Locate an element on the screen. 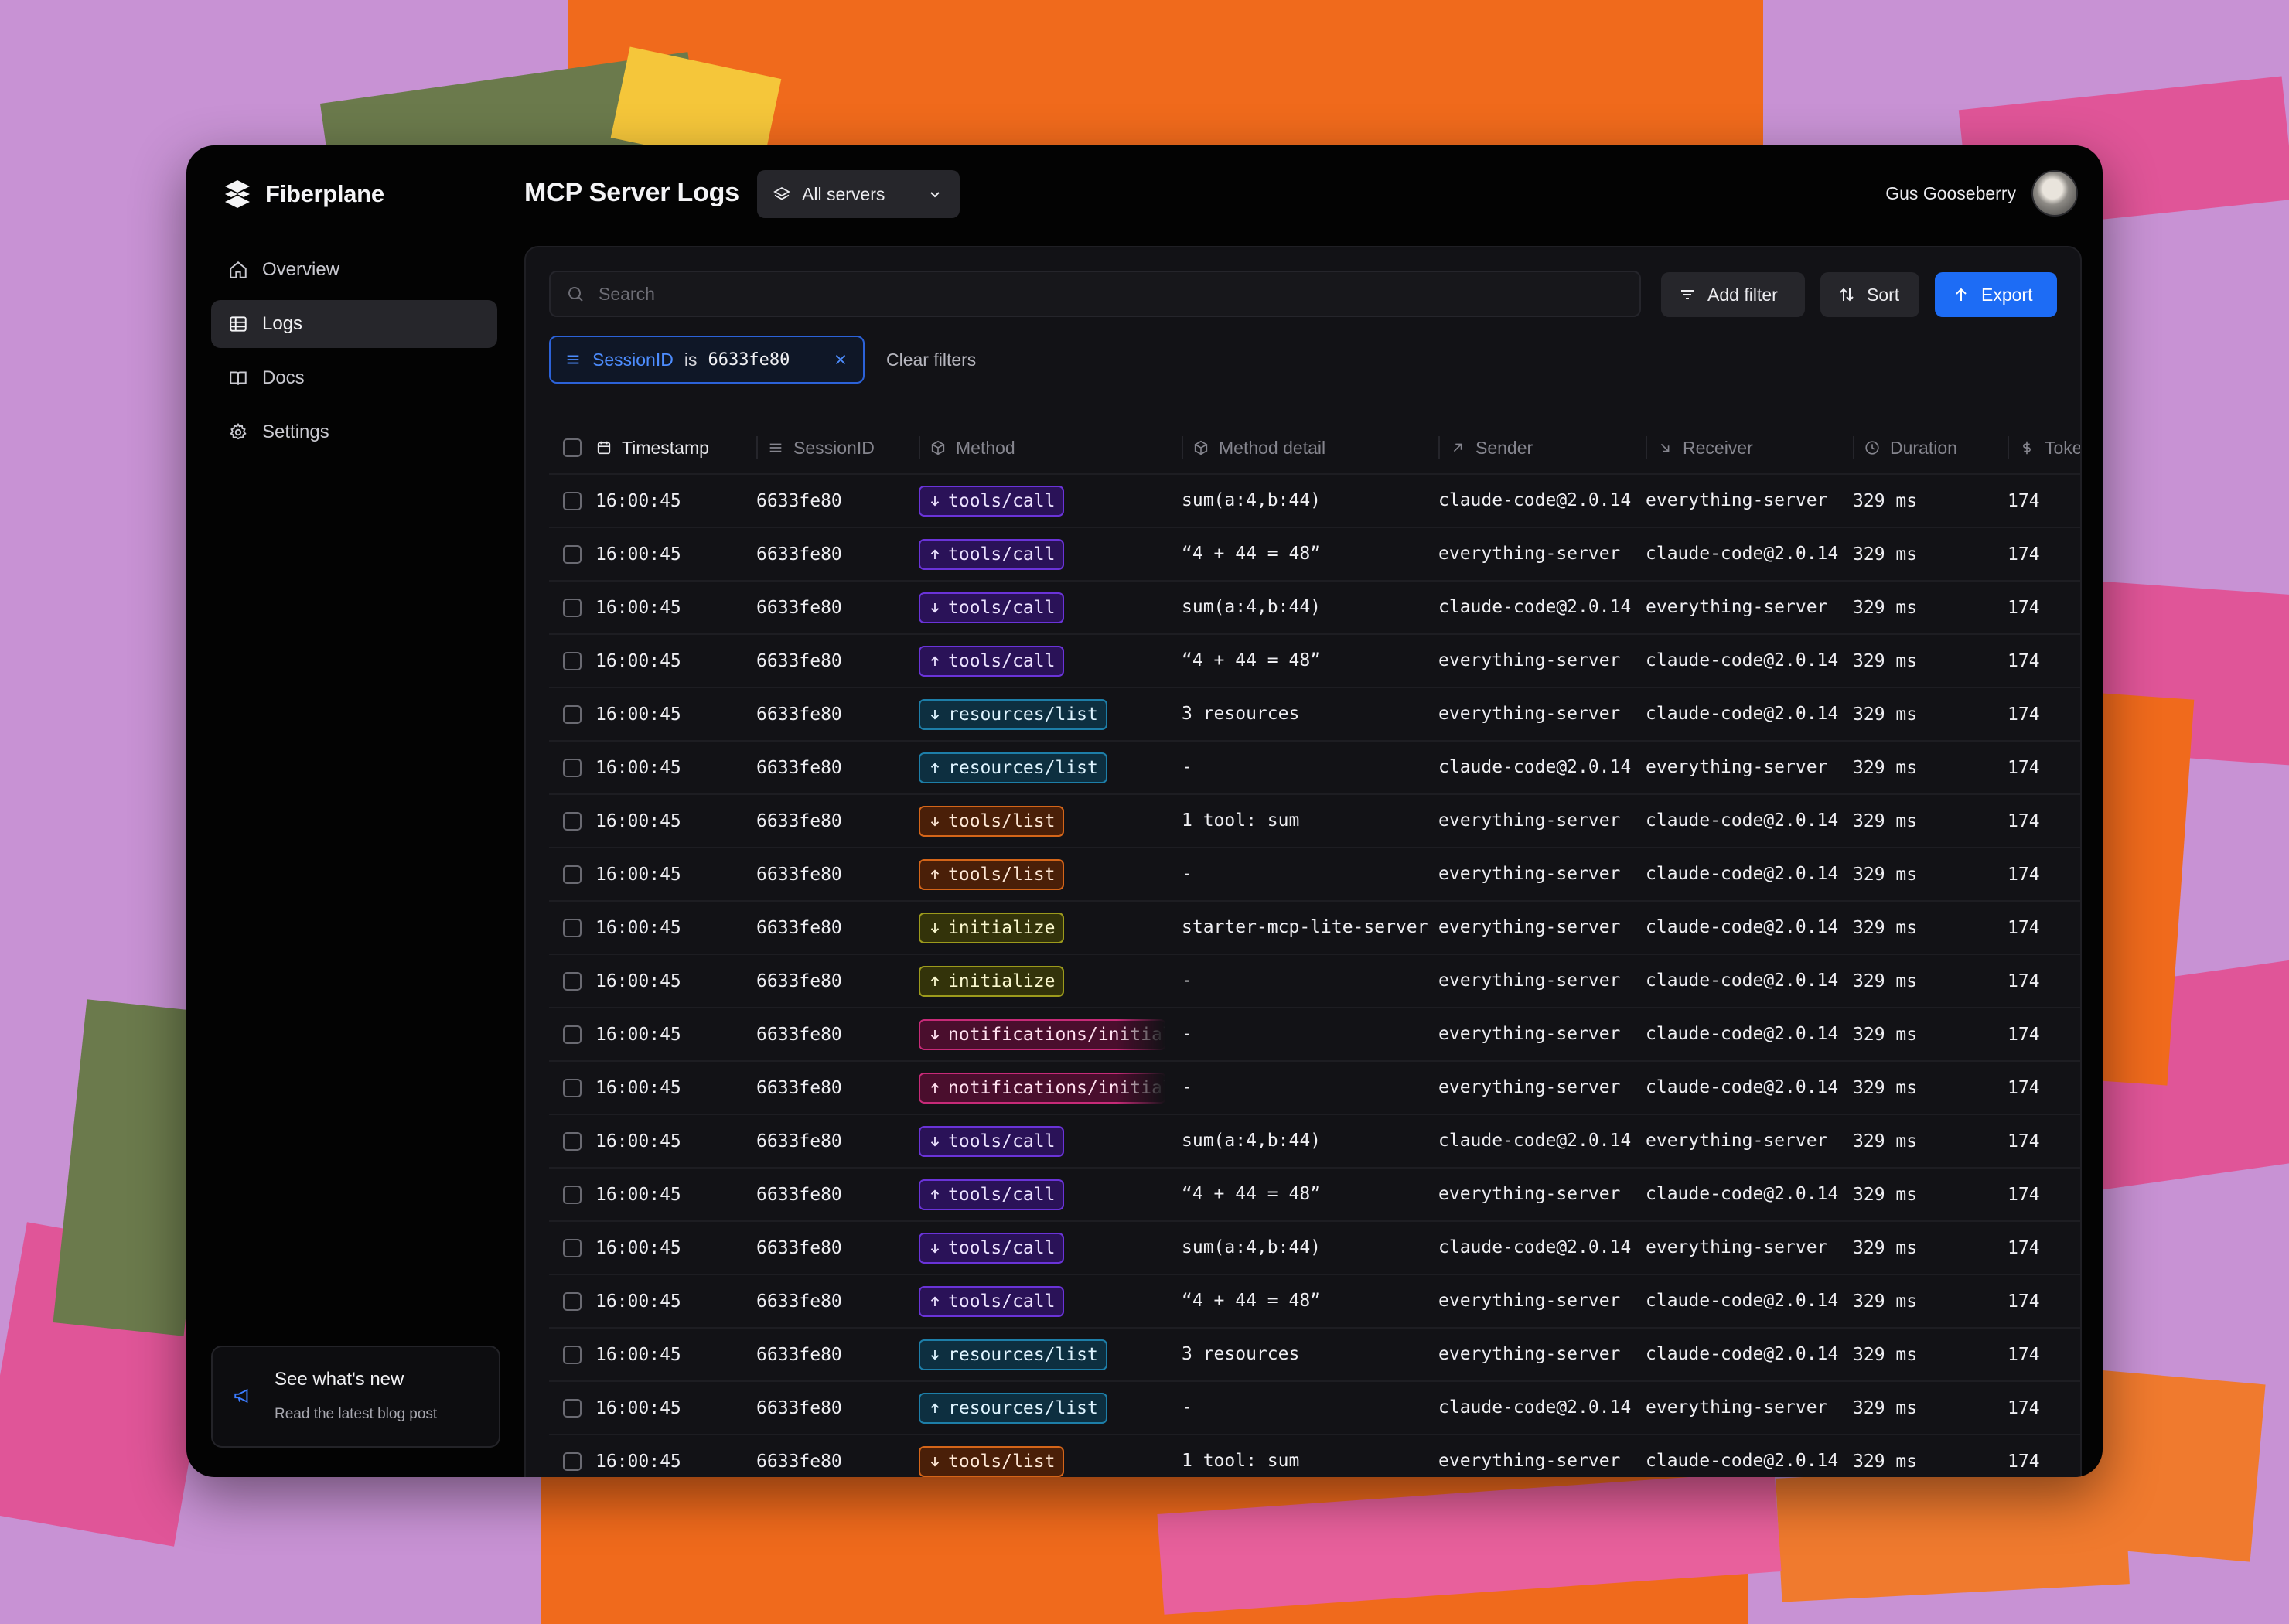 Image resolution: width=2289 pixels, height=1624 pixels. server-select-value: All servers is located at coordinates (843, 193).